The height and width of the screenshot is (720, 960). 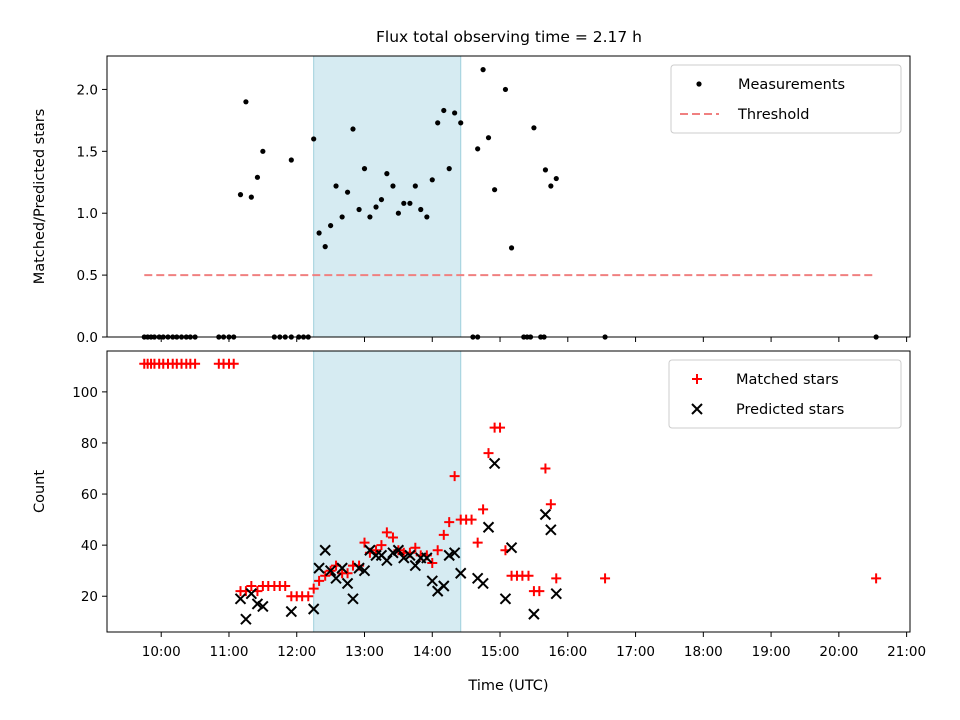 What do you see at coordinates (699, 84) in the screenshot?
I see `legend-measurement-swatch` at bounding box center [699, 84].